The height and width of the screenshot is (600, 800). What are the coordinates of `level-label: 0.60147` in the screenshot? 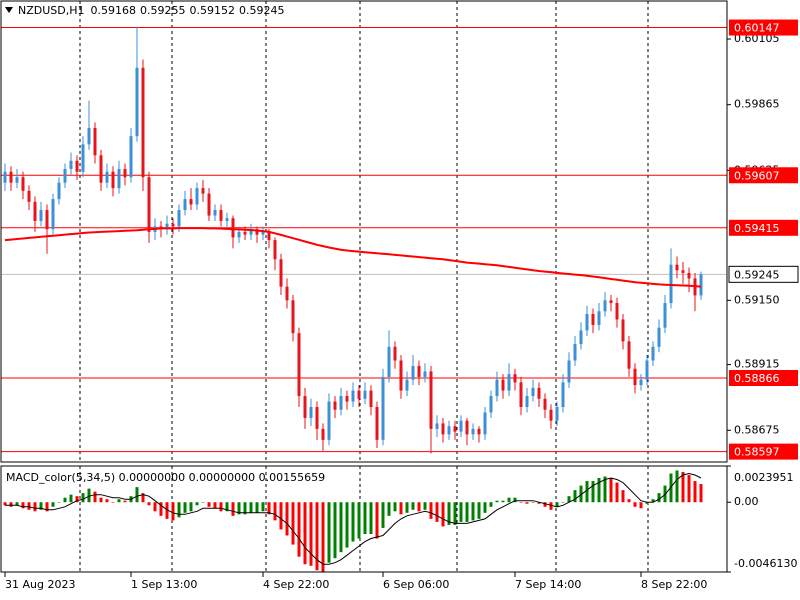 It's located at (757, 28).